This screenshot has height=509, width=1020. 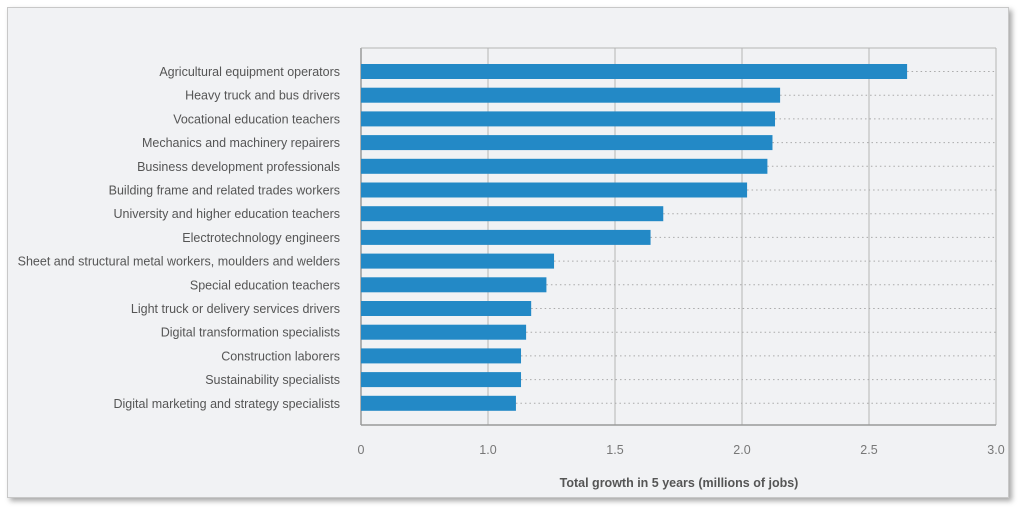 I want to click on category-label: Agricultural equipment operators, so click(x=249, y=72).